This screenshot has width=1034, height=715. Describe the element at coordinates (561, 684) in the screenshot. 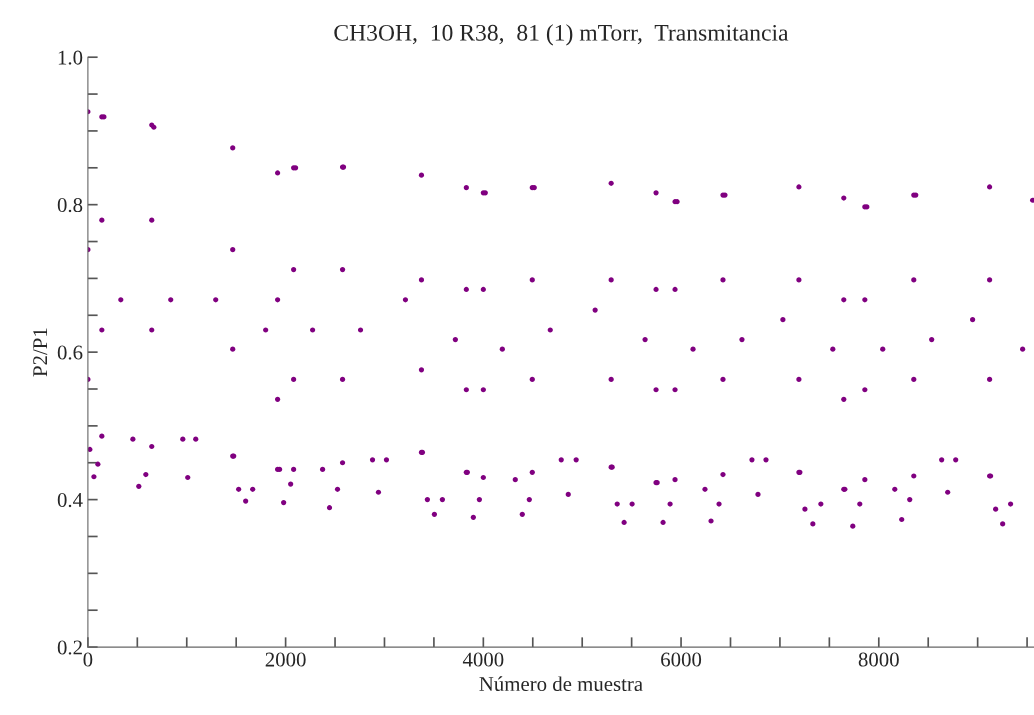

I see `x-axis-title: Número de muestra` at that location.